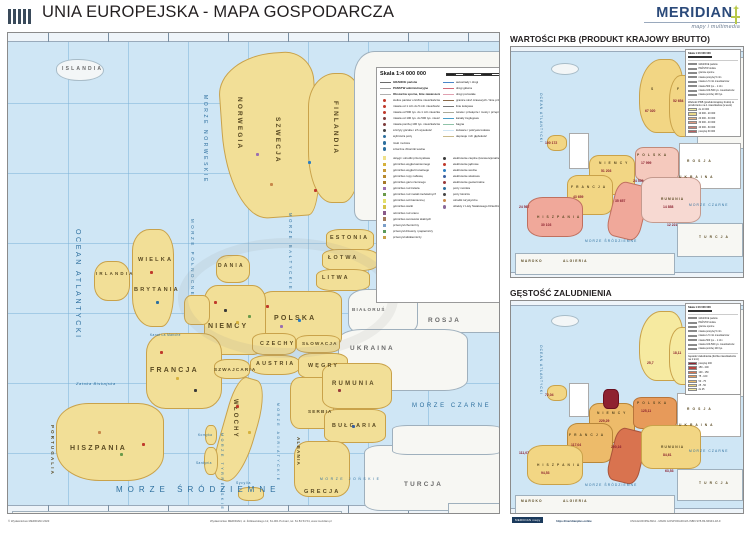  What do you see at coordinates (228, 326) in the screenshot?
I see `country-label-niemcy: NIEMCY` at bounding box center [228, 326].